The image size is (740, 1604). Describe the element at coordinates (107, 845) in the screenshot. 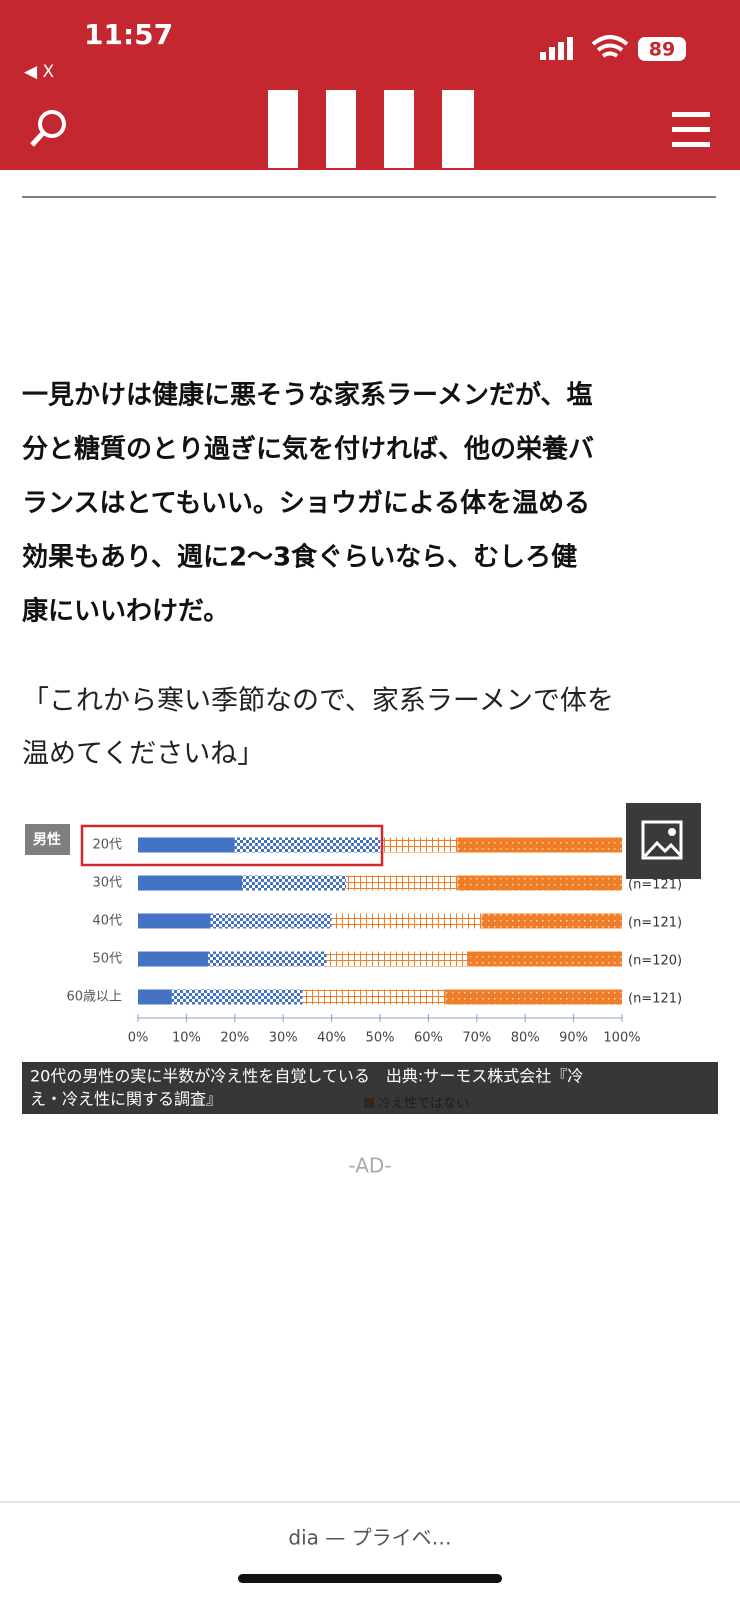

I see `category-label: 20代` at that location.